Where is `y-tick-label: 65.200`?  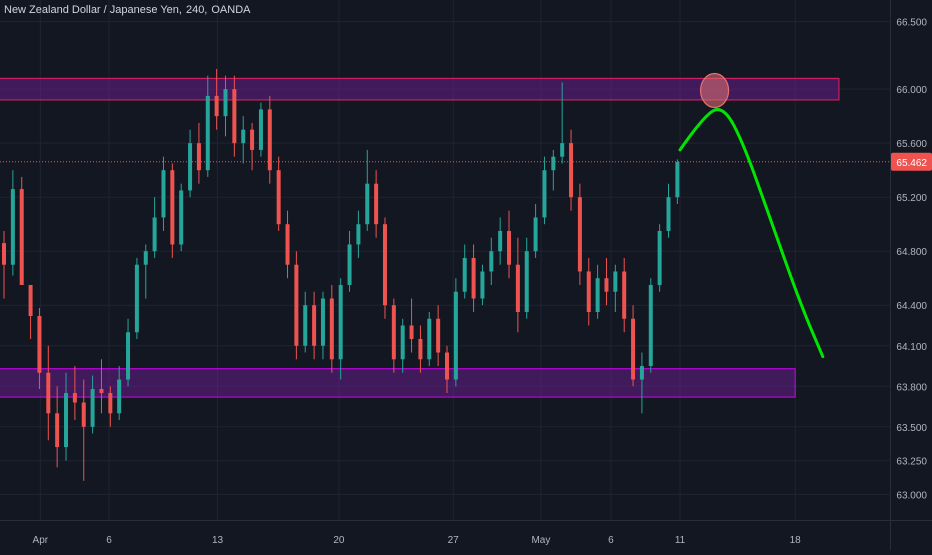
y-tick-label: 65.200 is located at coordinates (911, 198).